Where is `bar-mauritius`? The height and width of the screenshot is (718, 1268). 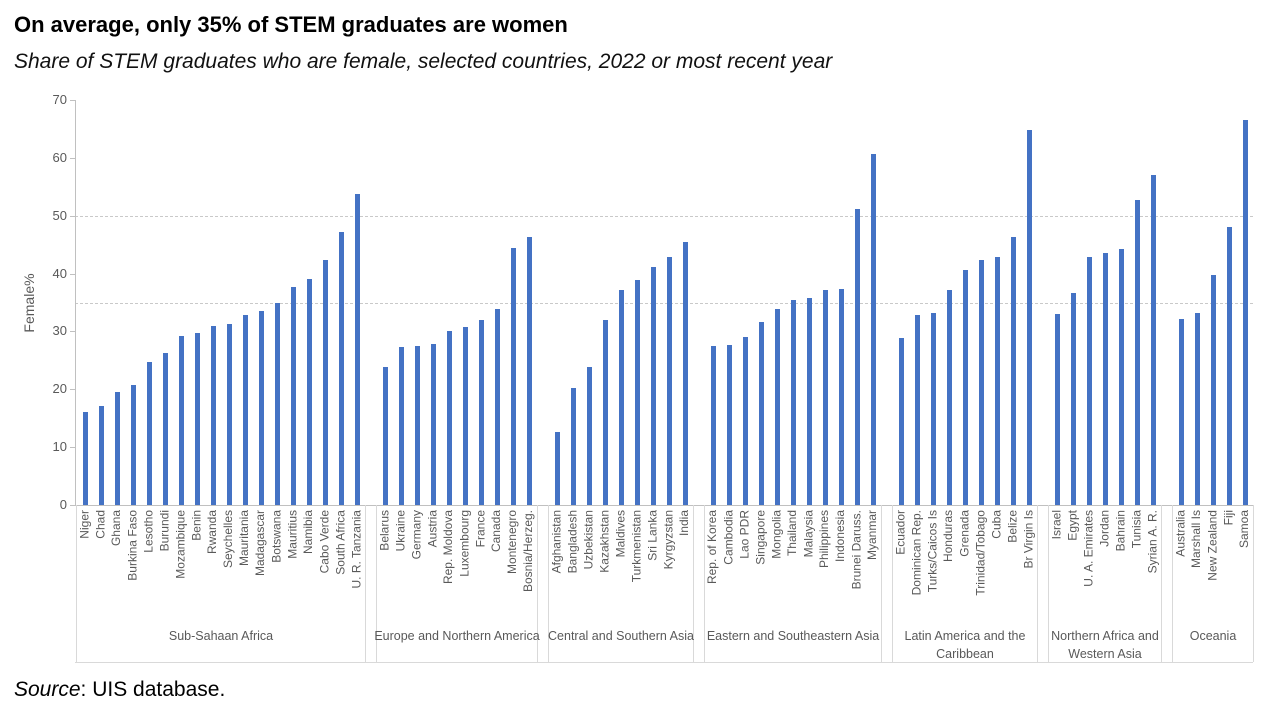 bar-mauritius is located at coordinates (293, 395).